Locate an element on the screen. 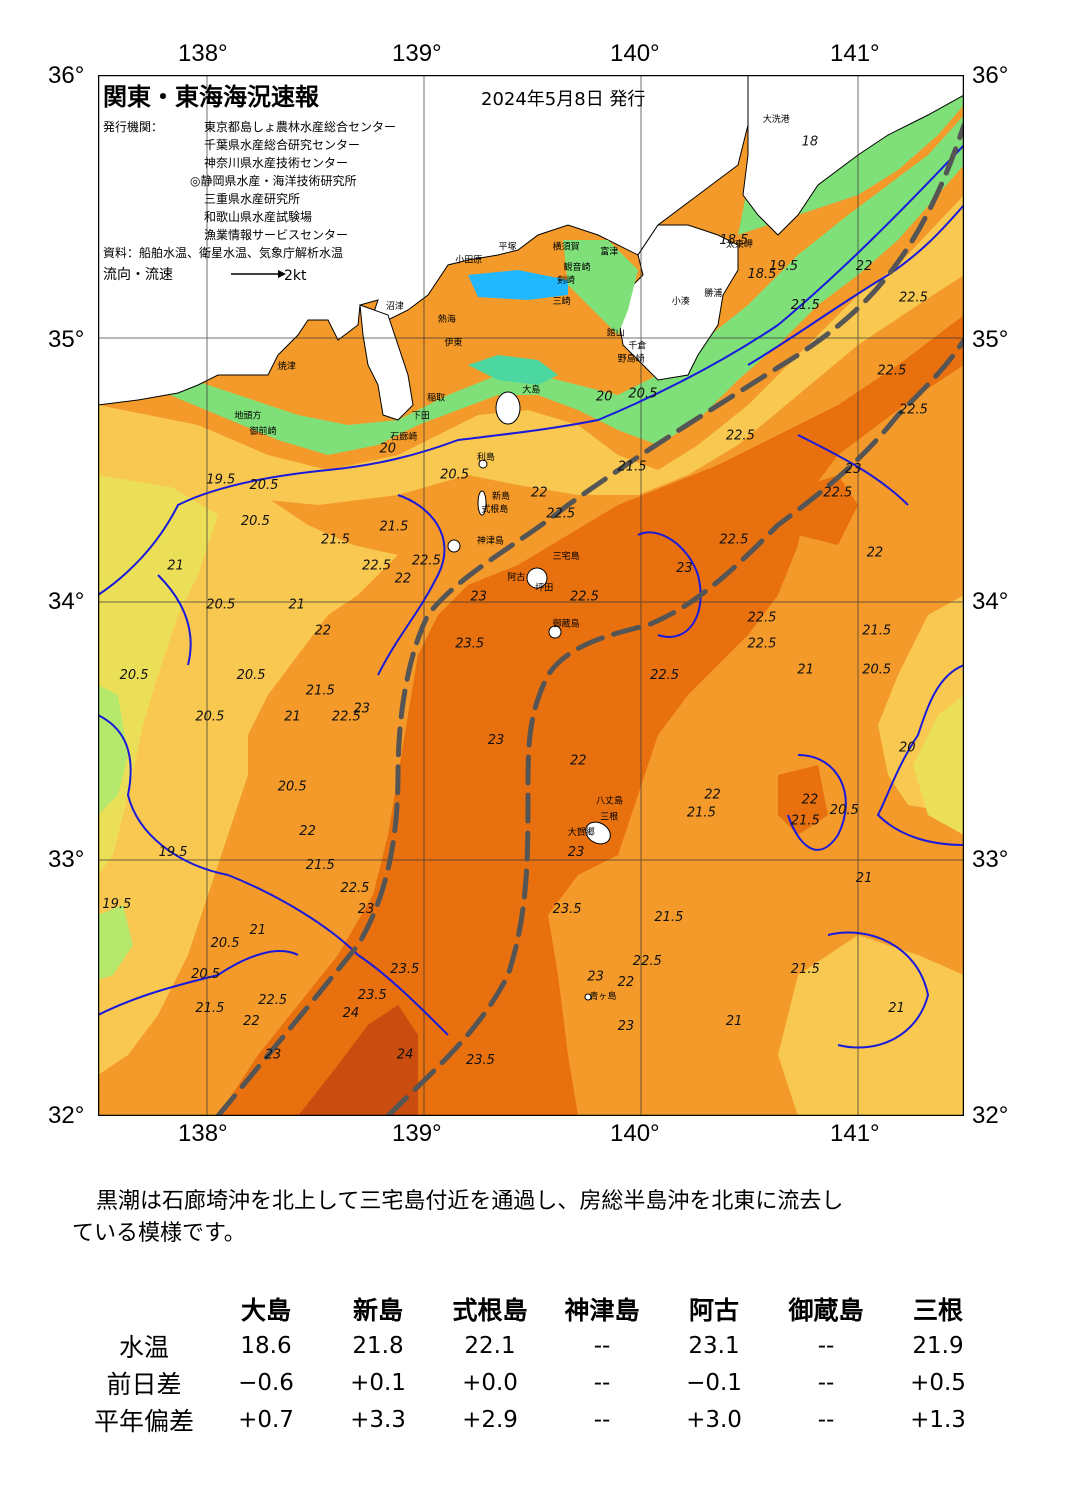 This screenshot has height=1505, width=1065. publisher-3: 神奈川県水産技術センター is located at coordinates (276, 162).